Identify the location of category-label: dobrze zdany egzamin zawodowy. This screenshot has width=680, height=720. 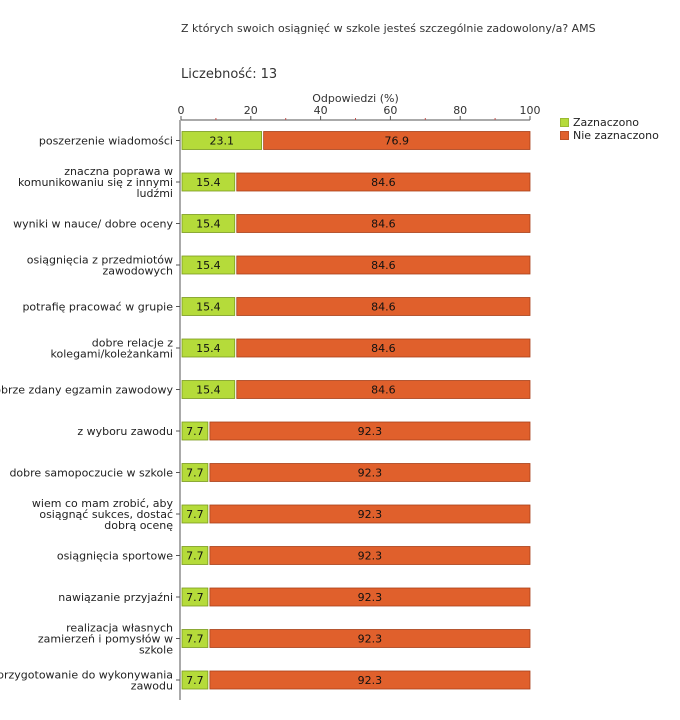
(86, 390).